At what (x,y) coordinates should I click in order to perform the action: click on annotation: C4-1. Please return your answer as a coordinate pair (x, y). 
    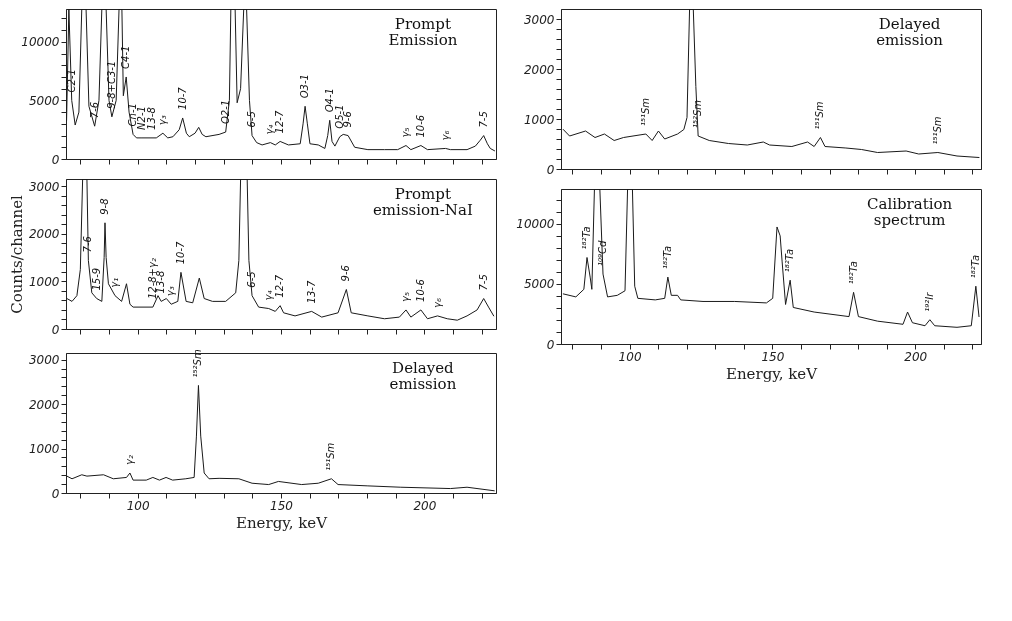
    Looking at the image, I should click on (126, 57).